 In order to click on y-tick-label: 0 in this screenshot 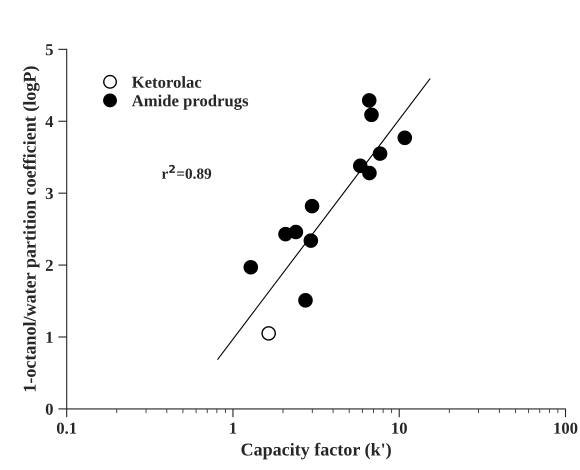, I will do `click(49, 409)`.